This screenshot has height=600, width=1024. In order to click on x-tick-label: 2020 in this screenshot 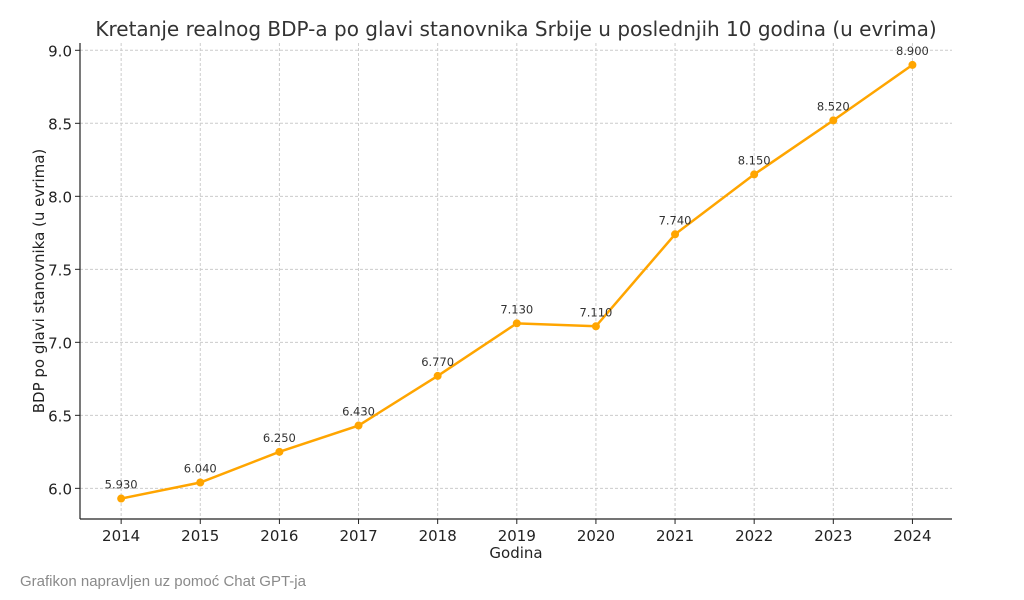, I will do `click(596, 536)`.